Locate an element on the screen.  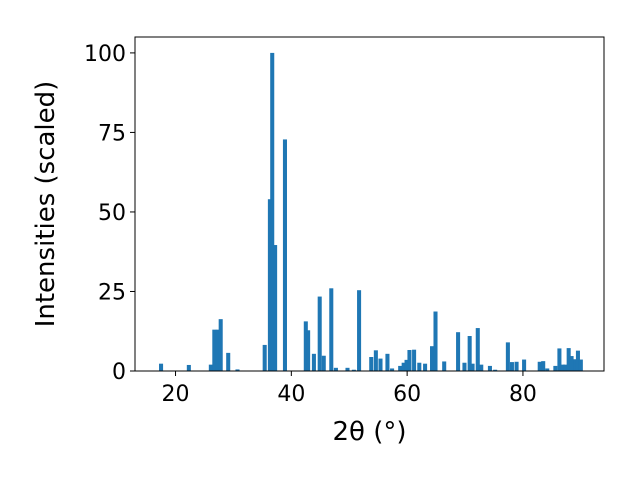
x-axis-ticks: 20 40 60 80 is located at coordinates (349, 389).